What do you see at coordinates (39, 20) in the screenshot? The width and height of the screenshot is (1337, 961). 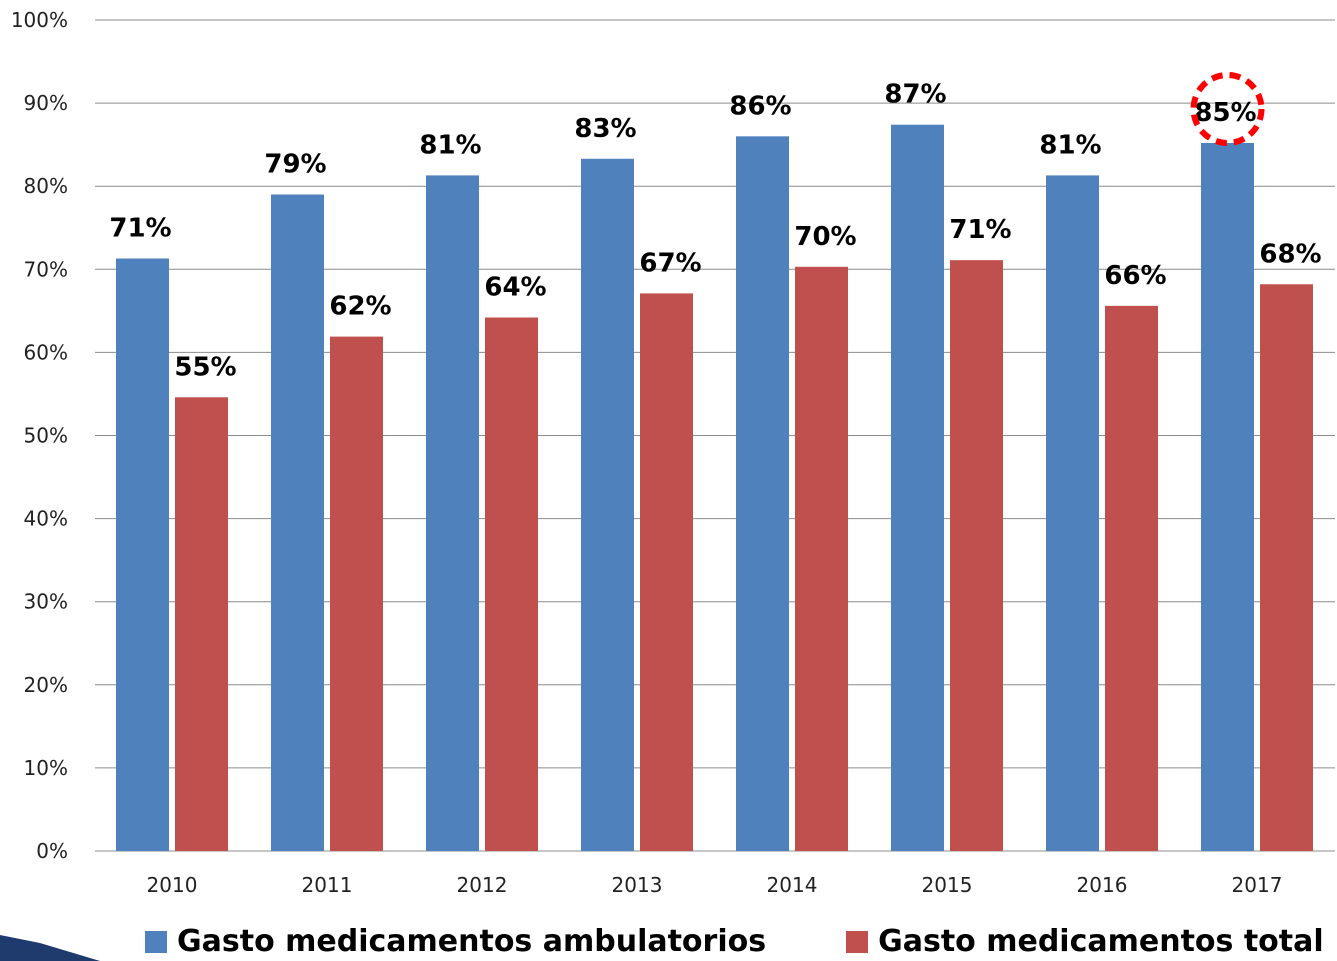 I see `y-tick-label: 100%` at bounding box center [39, 20].